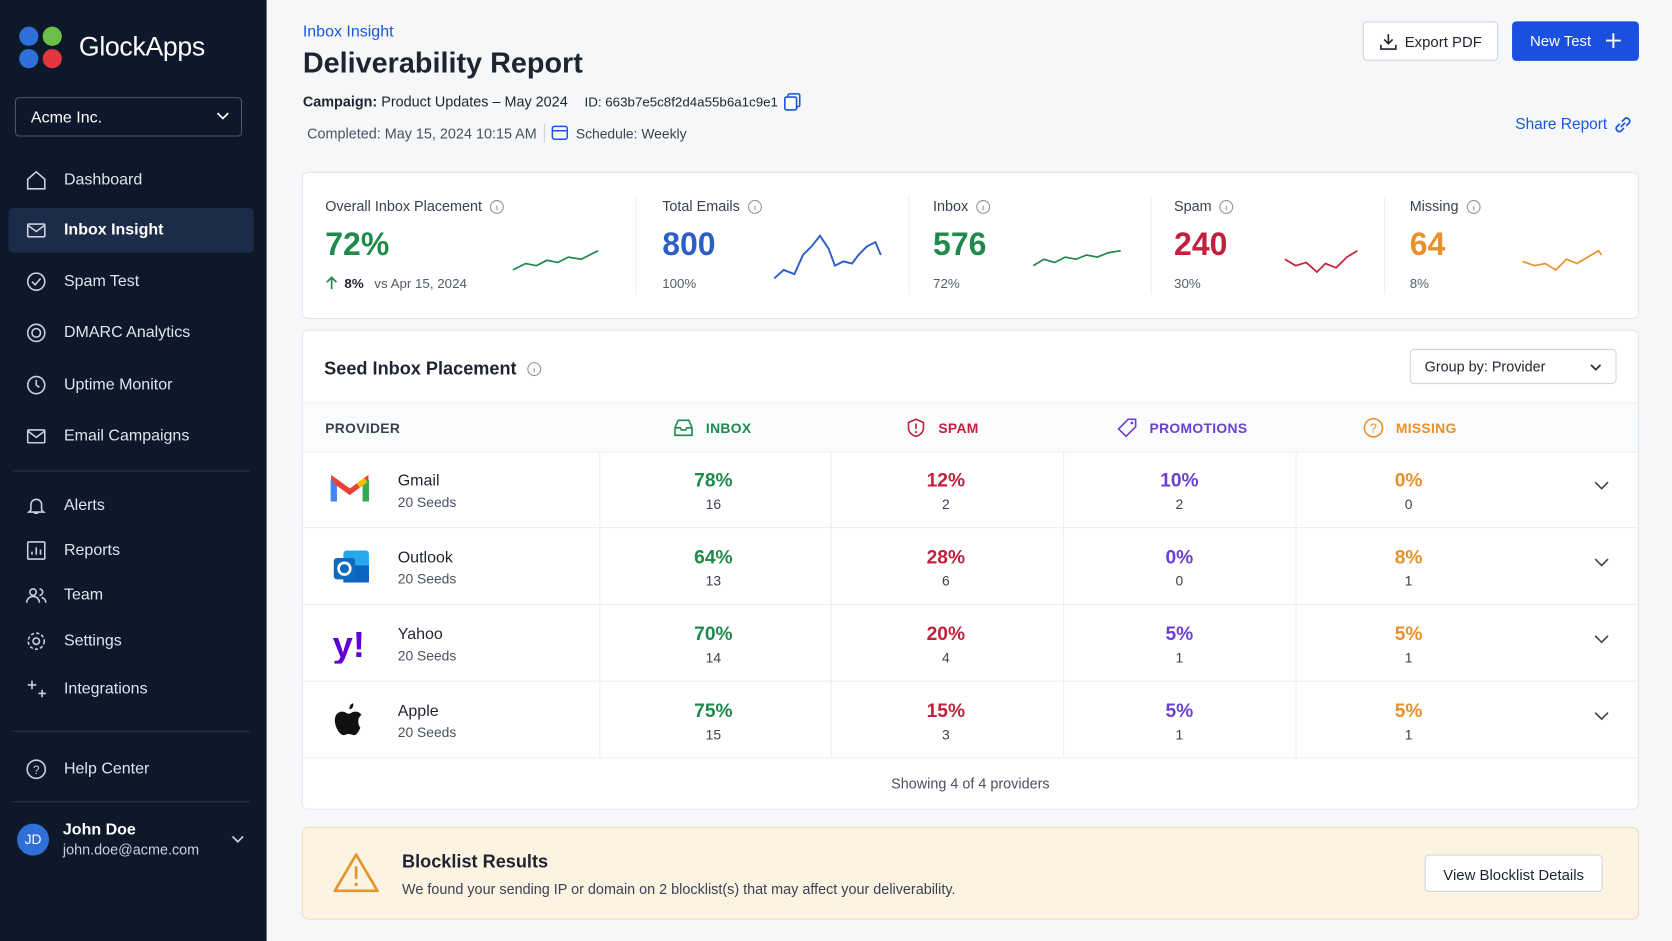 The height and width of the screenshot is (941, 1672). Describe the element at coordinates (1179, 480) in the screenshot. I see `cell-percent: 10%` at that location.